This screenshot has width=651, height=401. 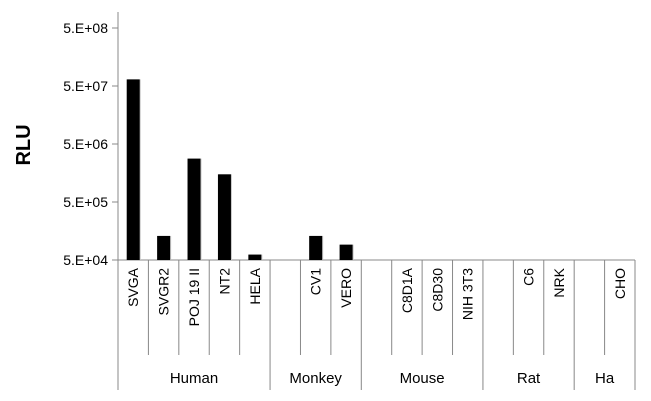 What do you see at coordinates (620, 283) in the screenshot?
I see `category-label: CHO` at bounding box center [620, 283].